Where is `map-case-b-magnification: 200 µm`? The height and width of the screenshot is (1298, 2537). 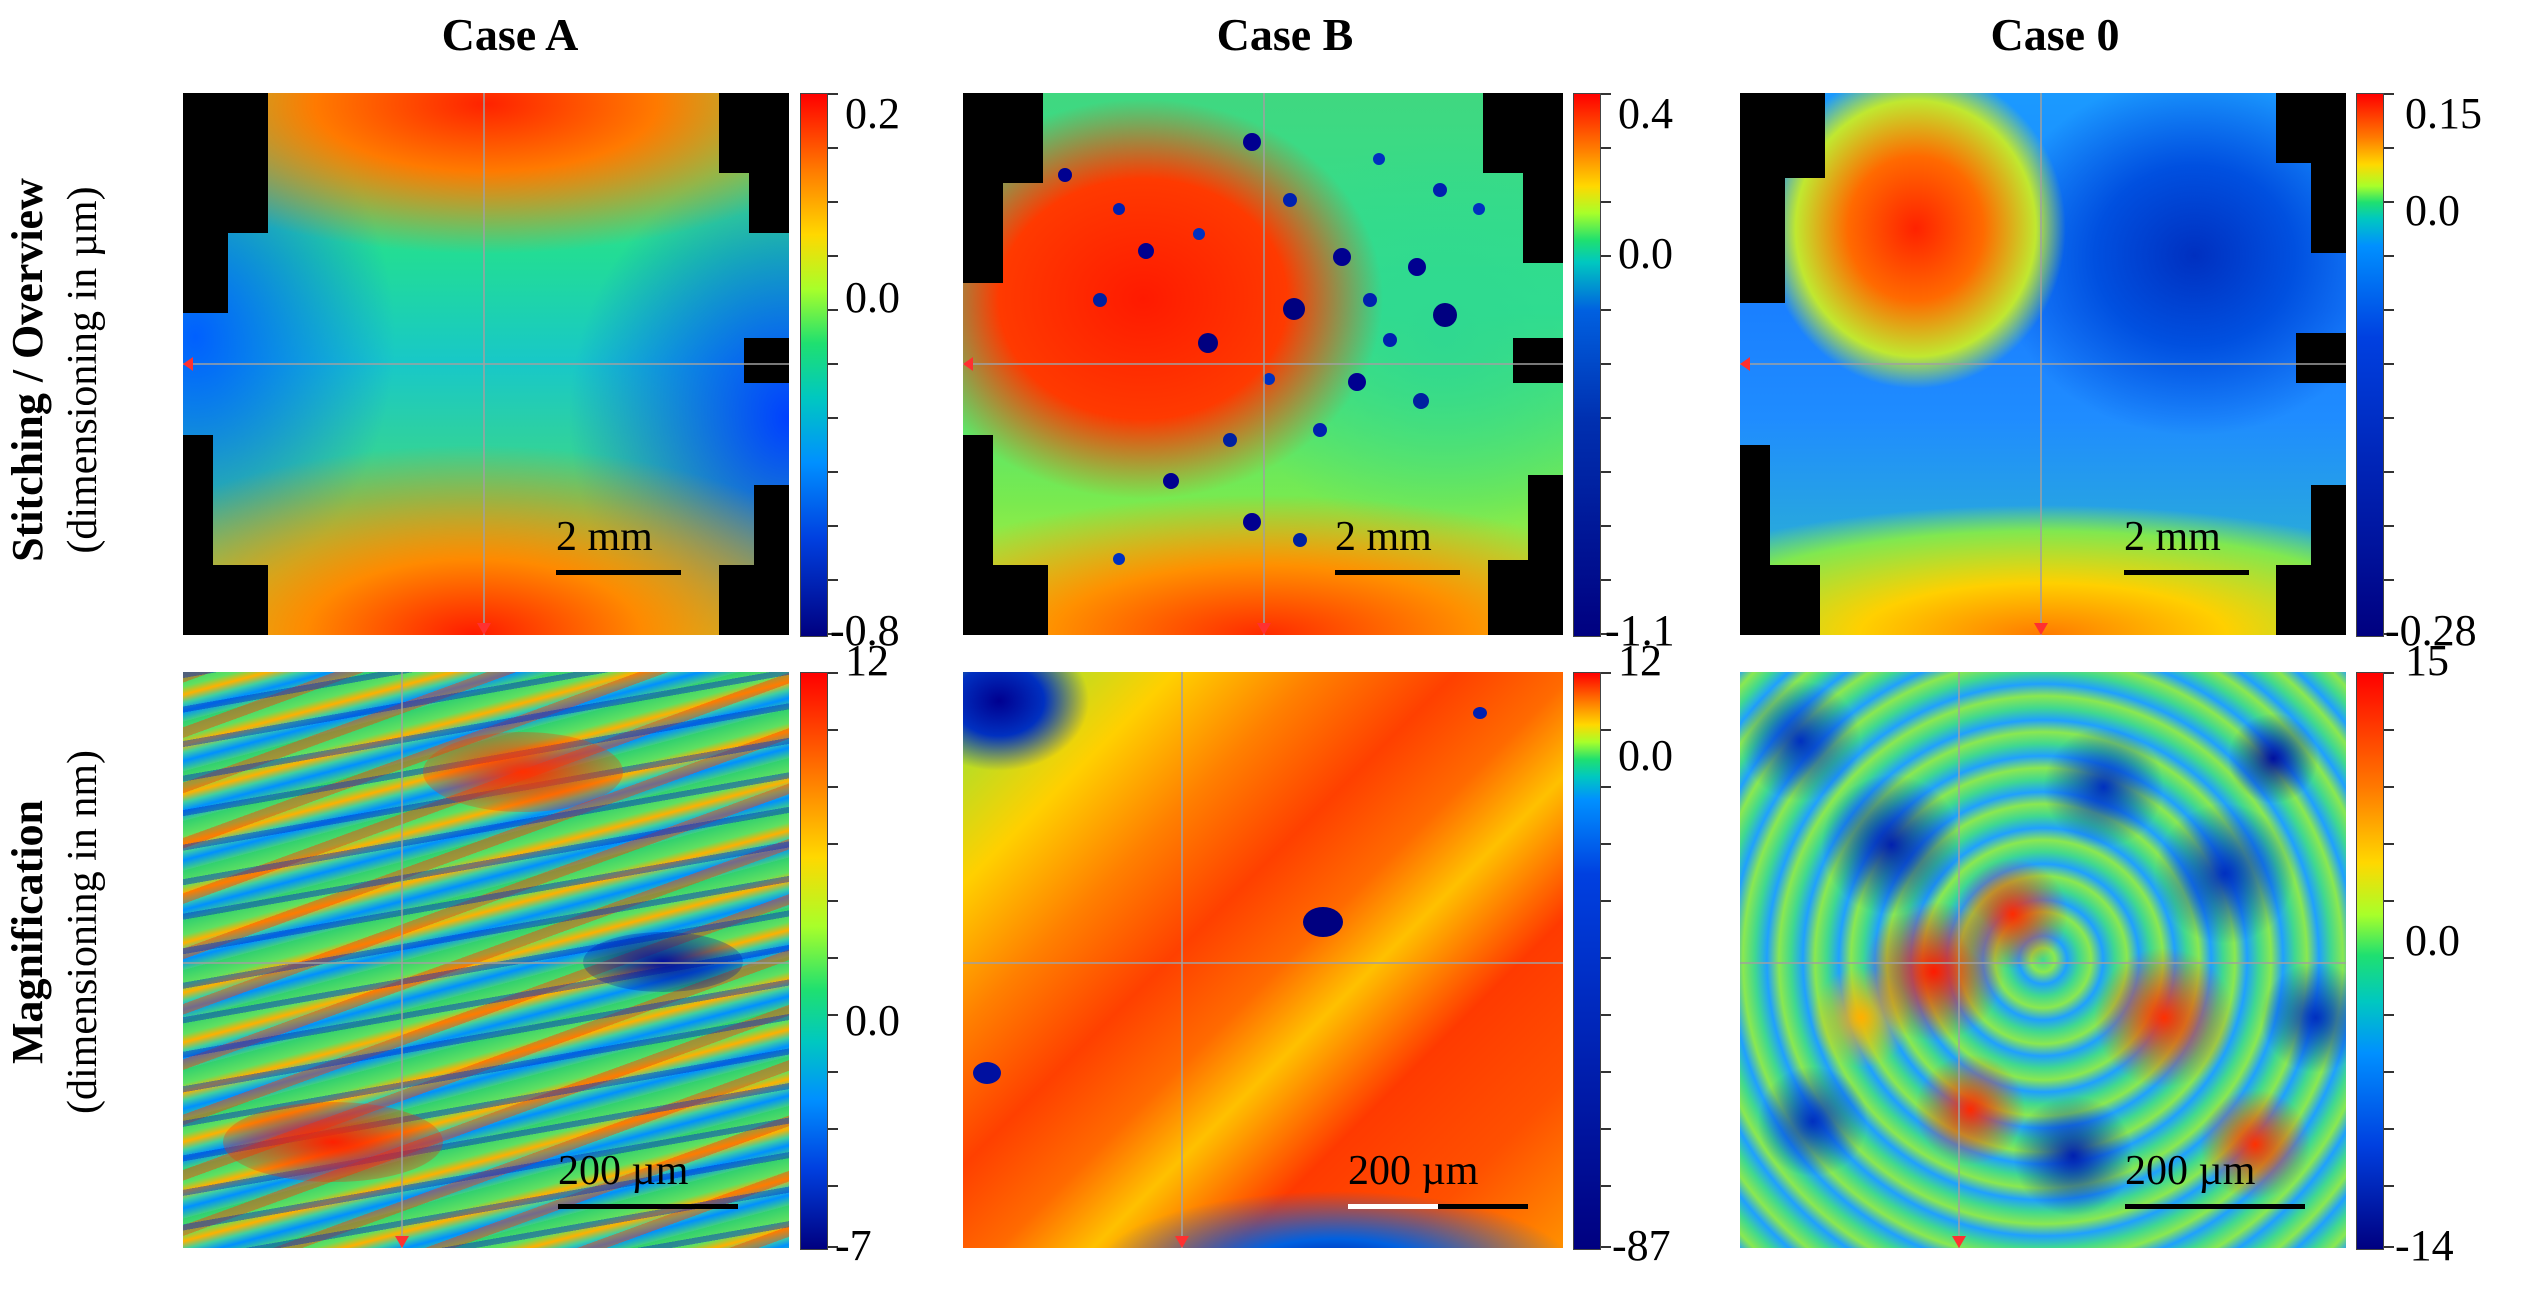
map-case-b-magnification: 200 µm is located at coordinates (1263, 960).